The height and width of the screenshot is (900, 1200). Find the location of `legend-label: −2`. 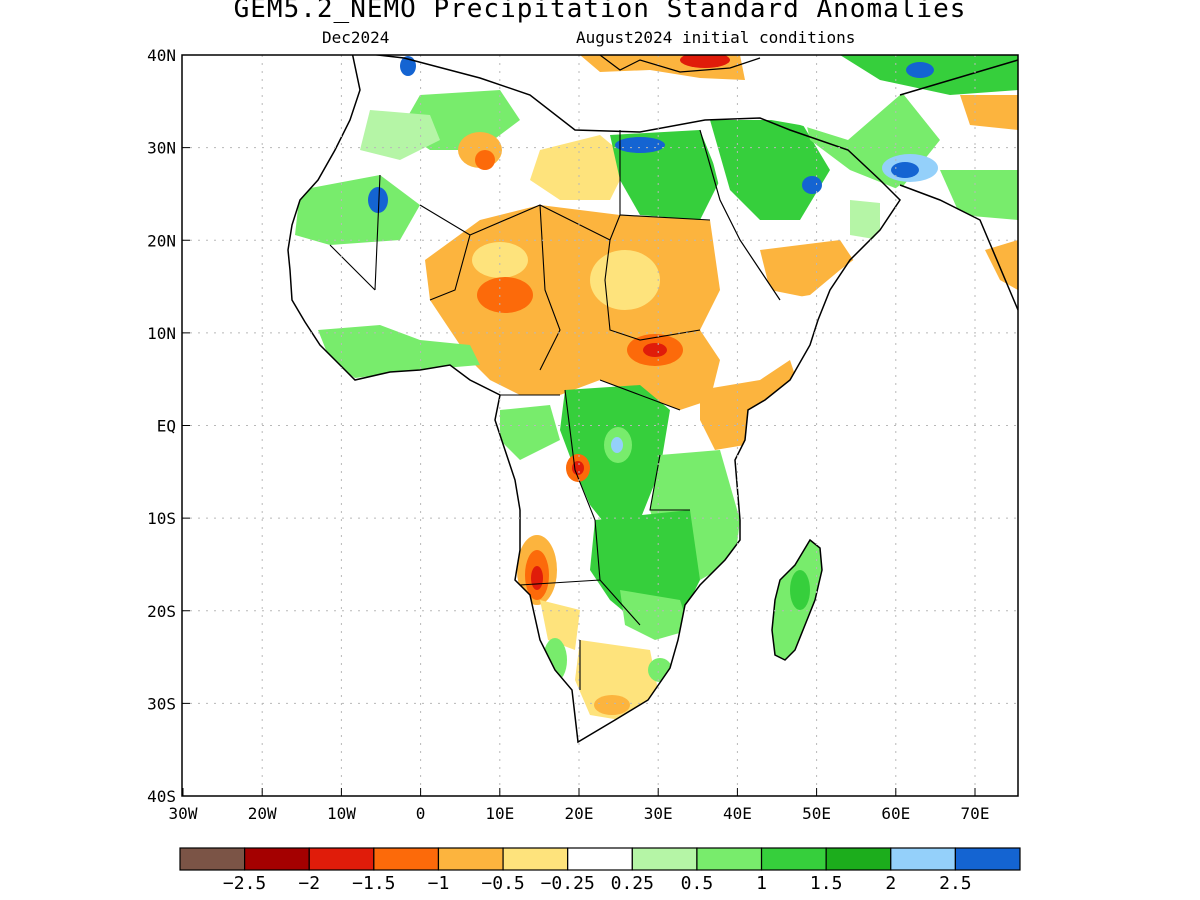

legend-label: −2 is located at coordinates (309, 883).